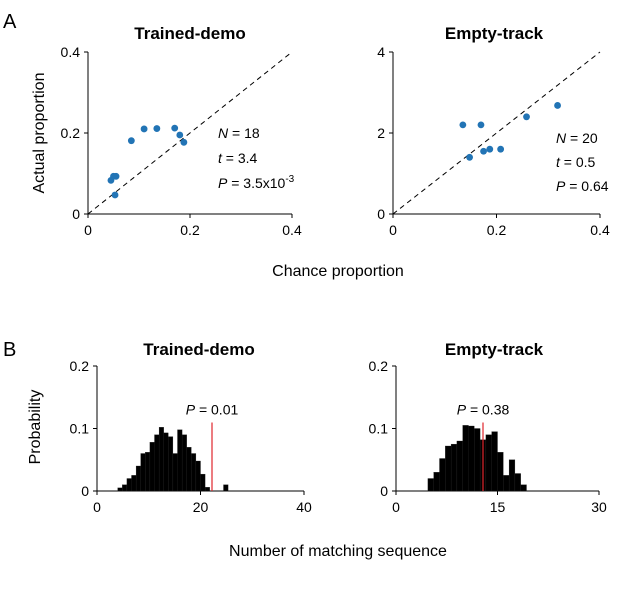  Describe the element at coordinates (190, 133) in the screenshot. I see `chart-1-identity-line` at that location.